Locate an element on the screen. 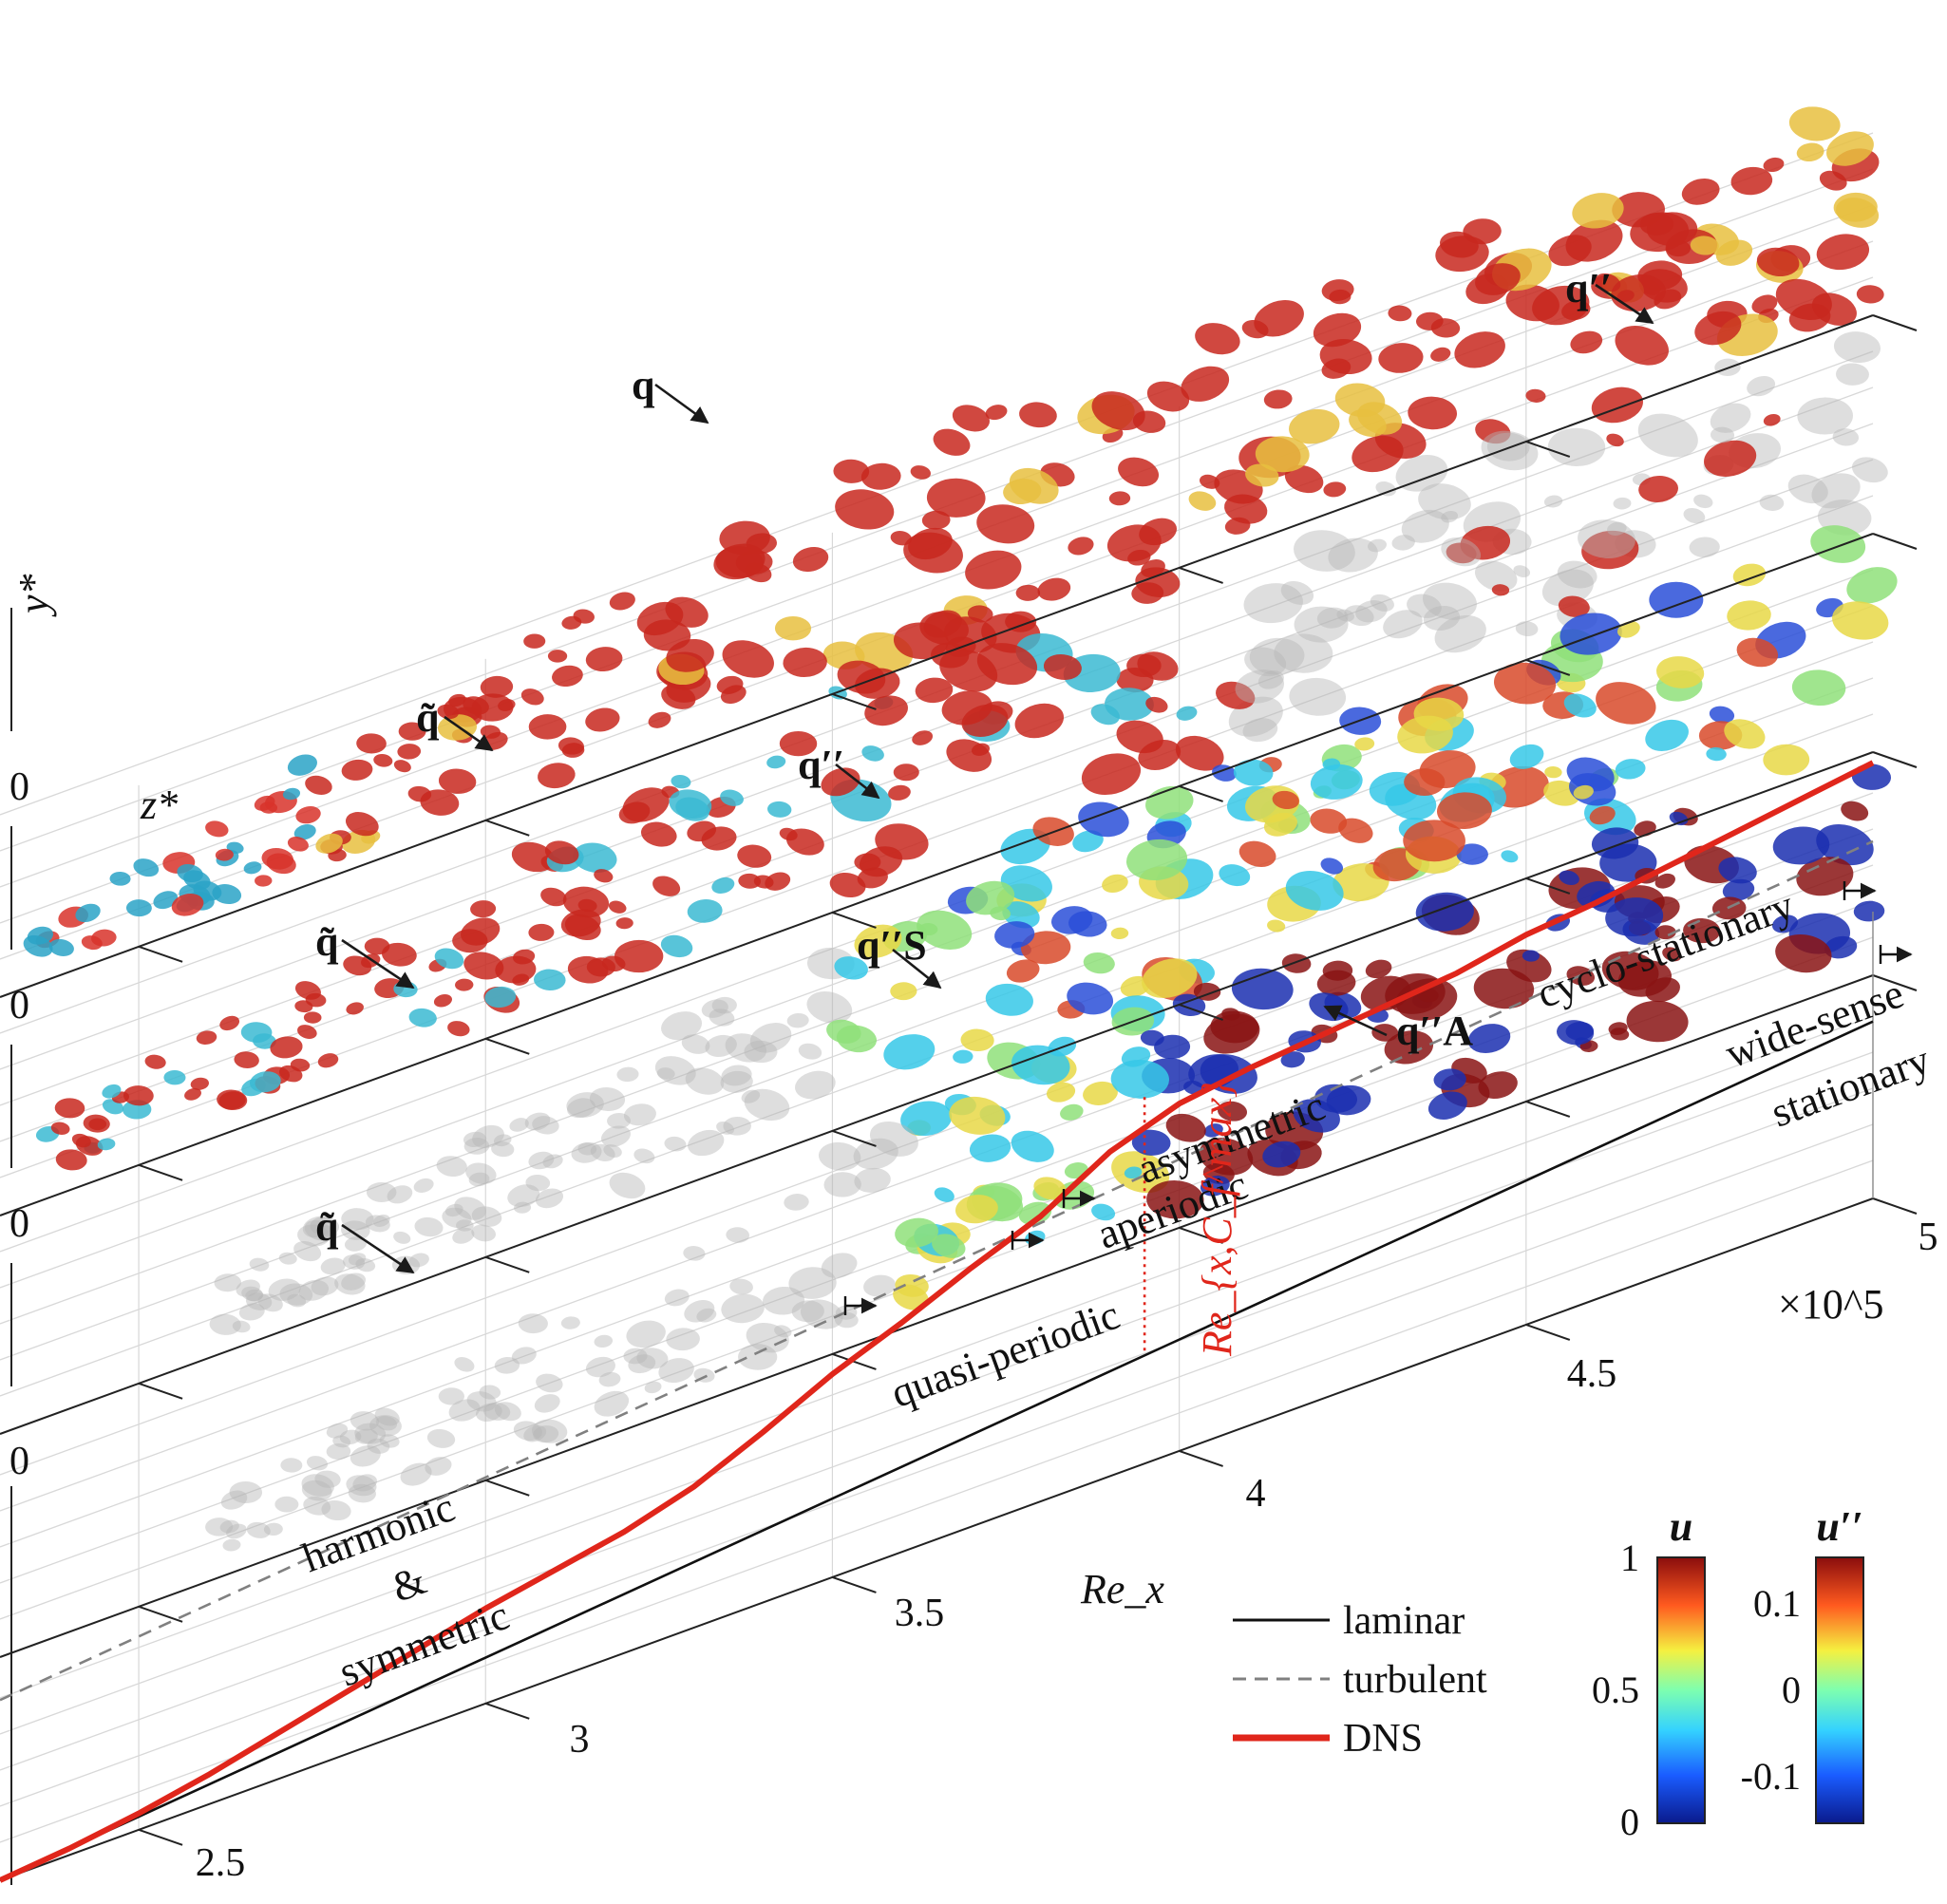  colorbar-u2-tick: 0 is located at coordinates (1791, 1689).